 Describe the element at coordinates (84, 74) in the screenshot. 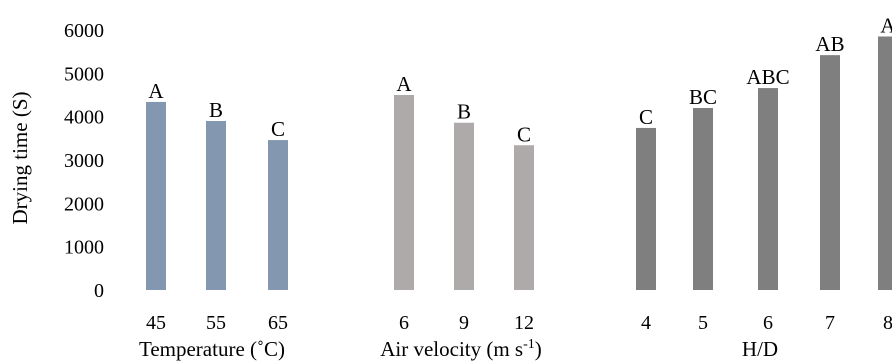

I see `y-tick-label: 5000` at that location.